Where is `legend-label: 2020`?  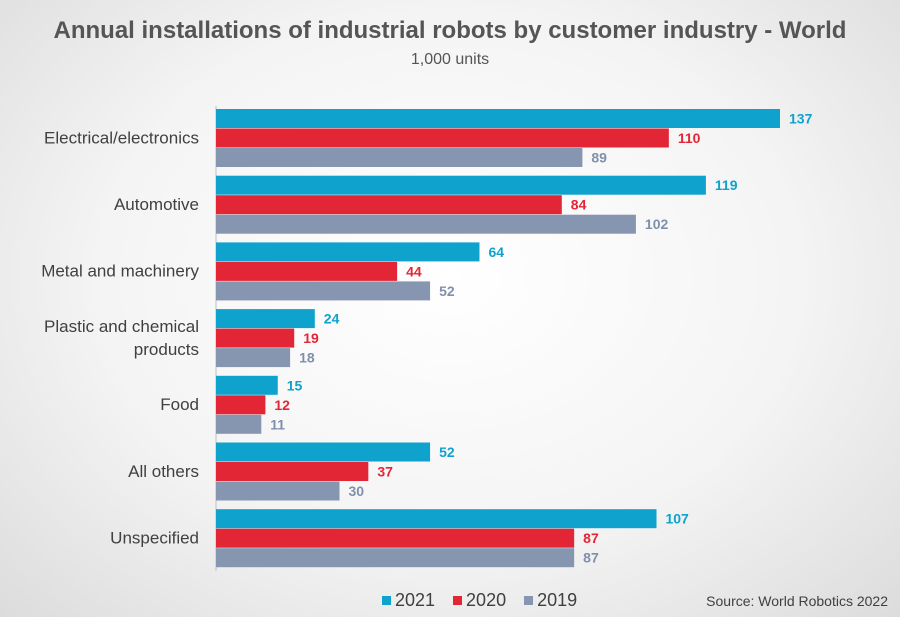 legend-label: 2020 is located at coordinates (486, 600).